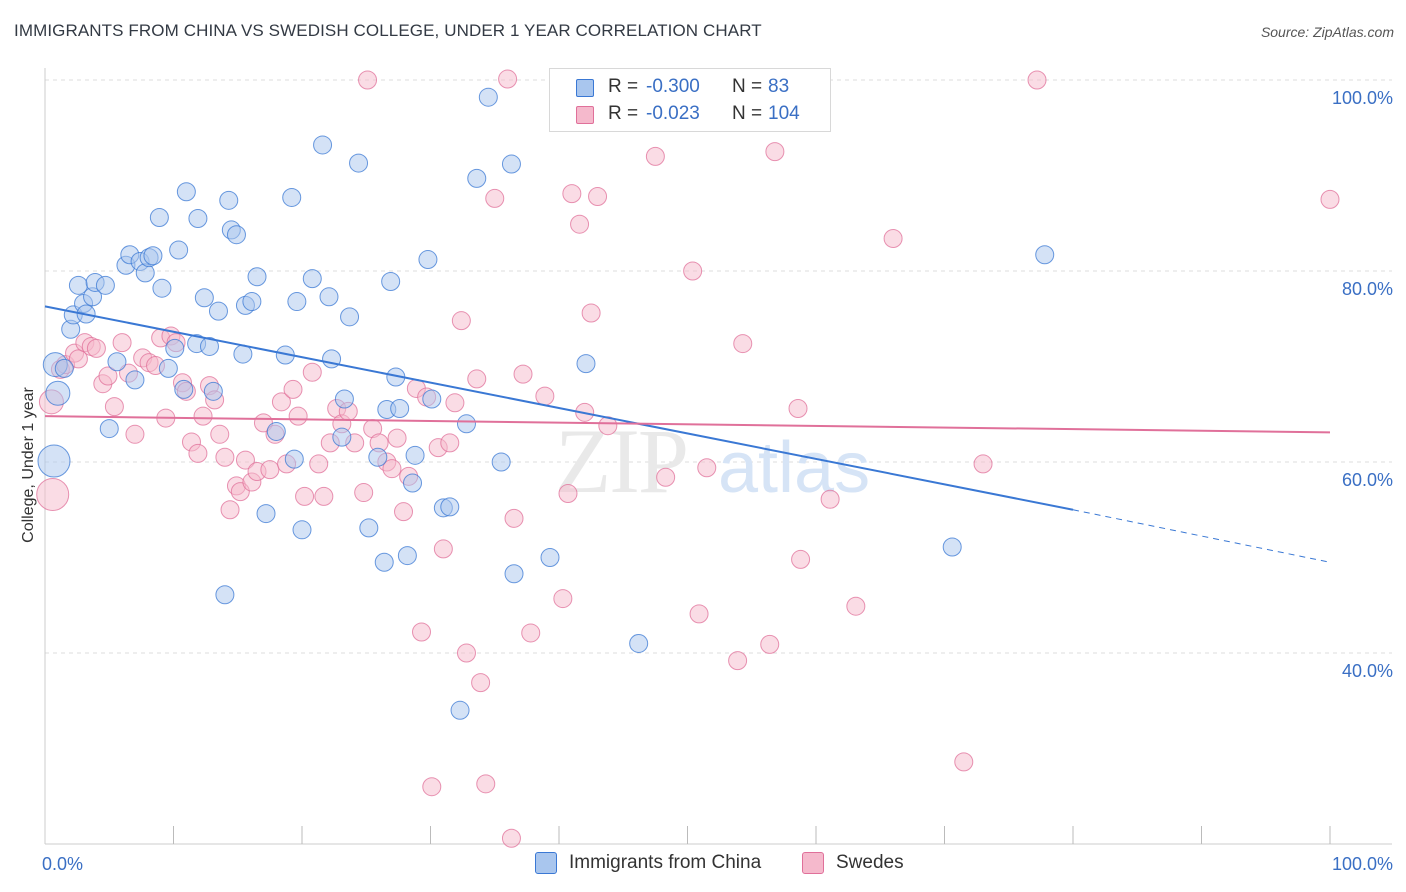 The height and width of the screenshot is (892, 1406). What do you see at coordinates (546, 863) in the screenshot?
I see `bottom-legend-swatch-china` at bounding box center [546, 863].